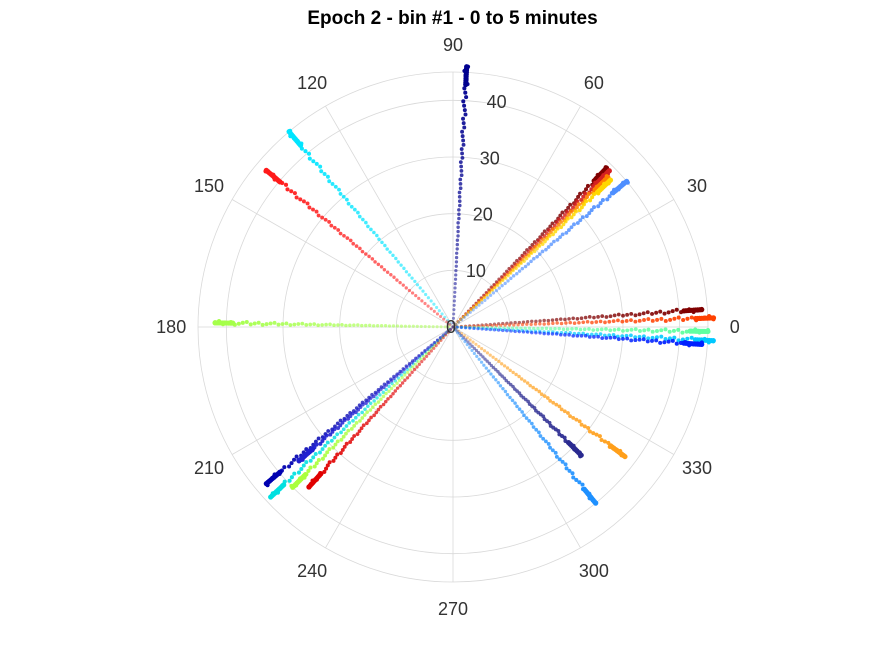 Image resolution: width=875 pixels, height=656 pixels. I want to click on data-series, so click(333, 324).